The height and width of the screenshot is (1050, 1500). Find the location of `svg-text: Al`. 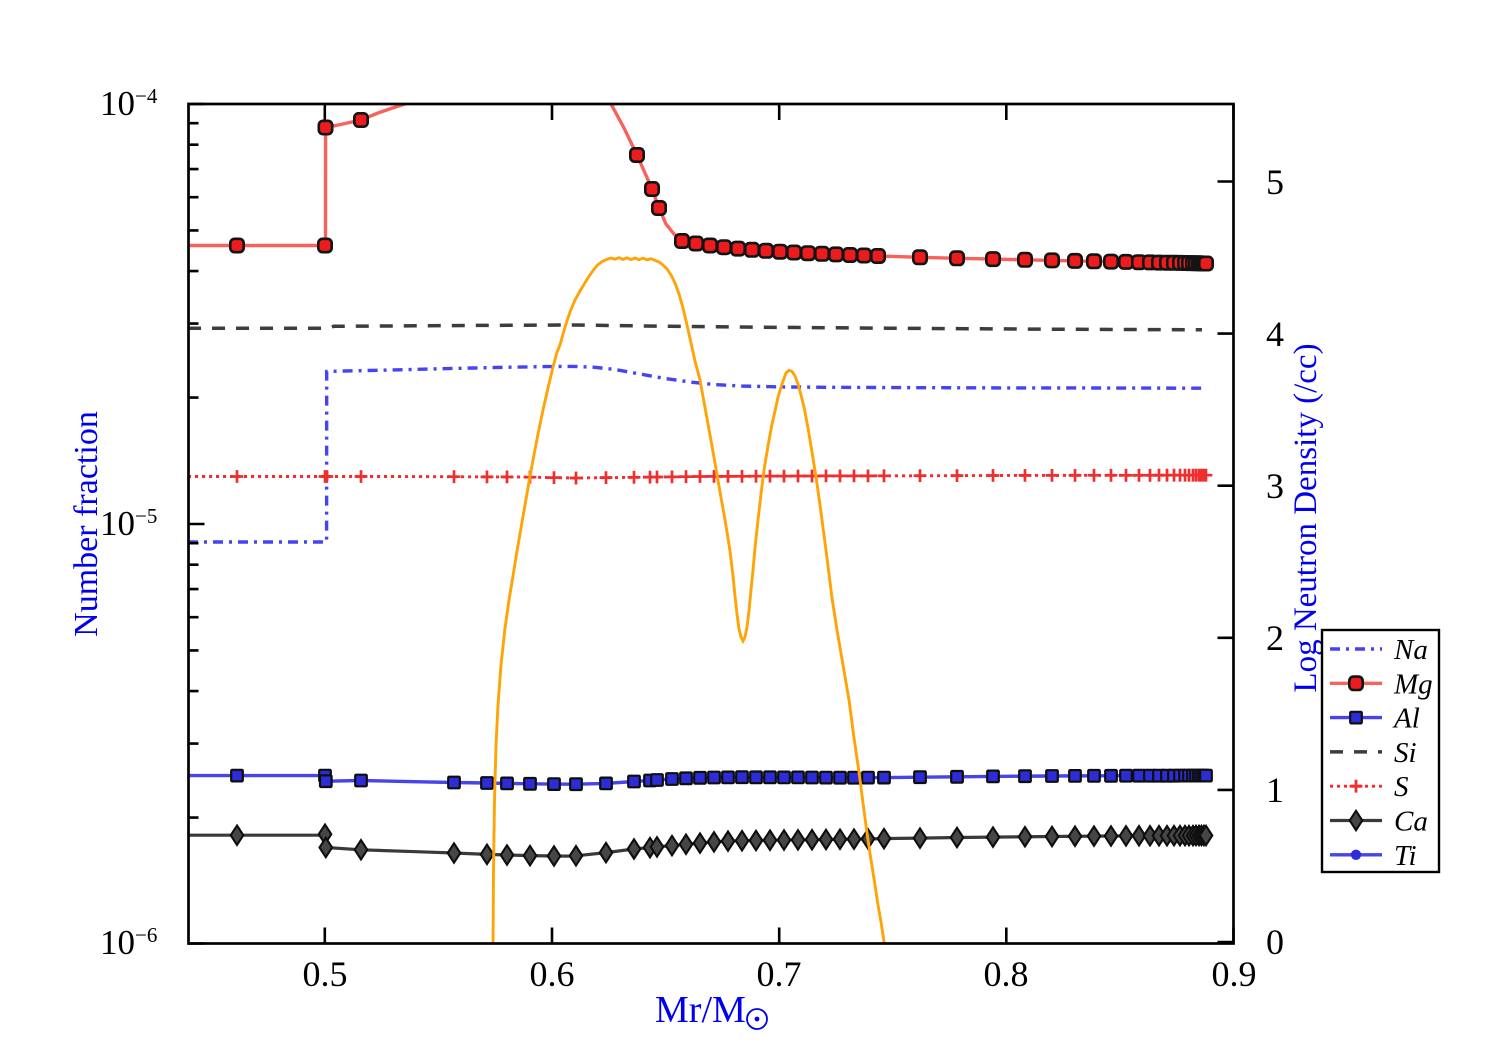

svg-text: Al is located at coordinates (1406, 719).